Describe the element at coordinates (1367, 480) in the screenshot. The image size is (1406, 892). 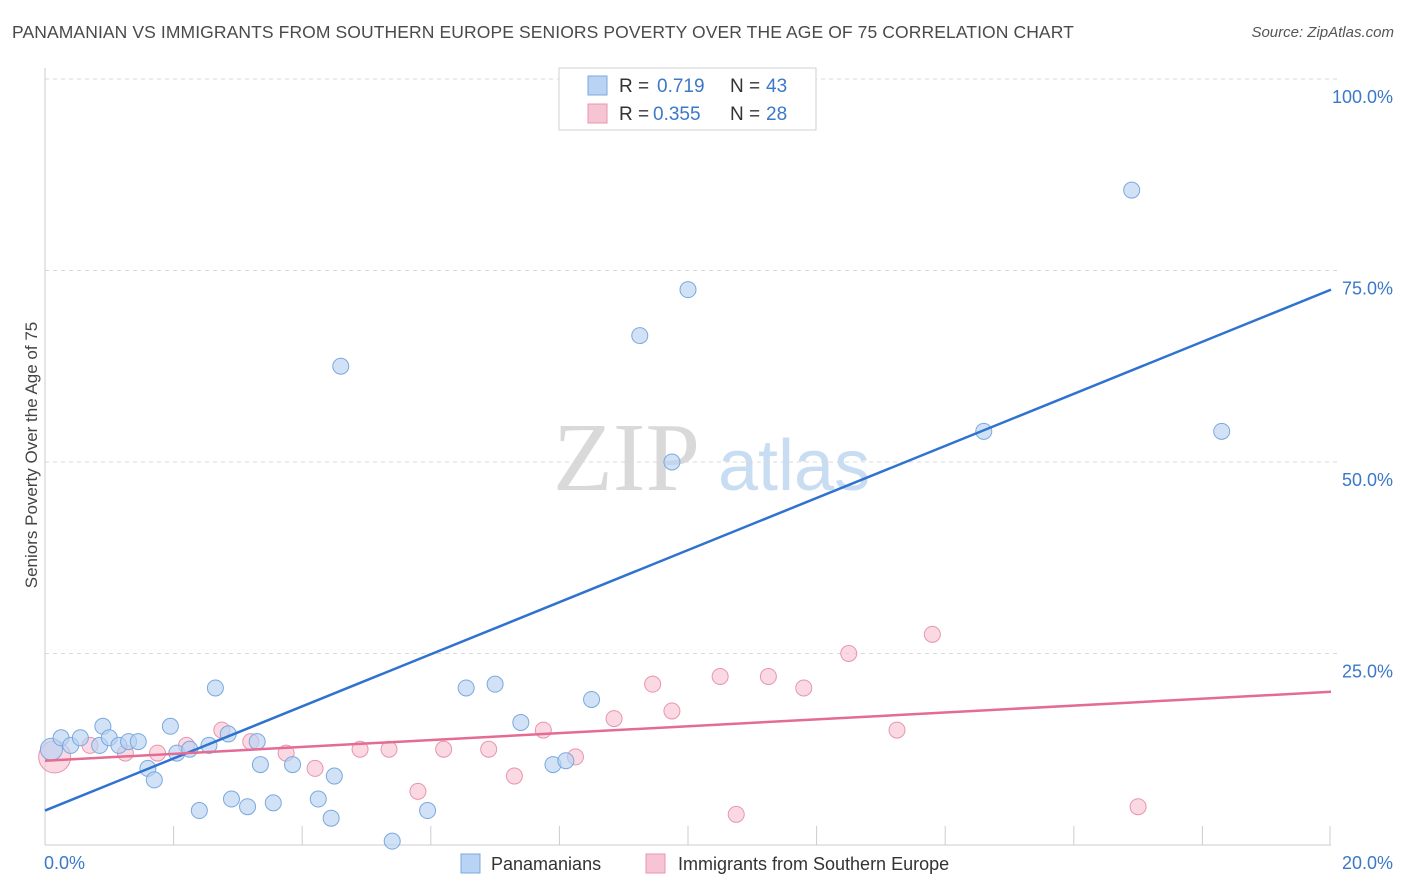
I see `y-tick-label-50: 50.0%` at that location.